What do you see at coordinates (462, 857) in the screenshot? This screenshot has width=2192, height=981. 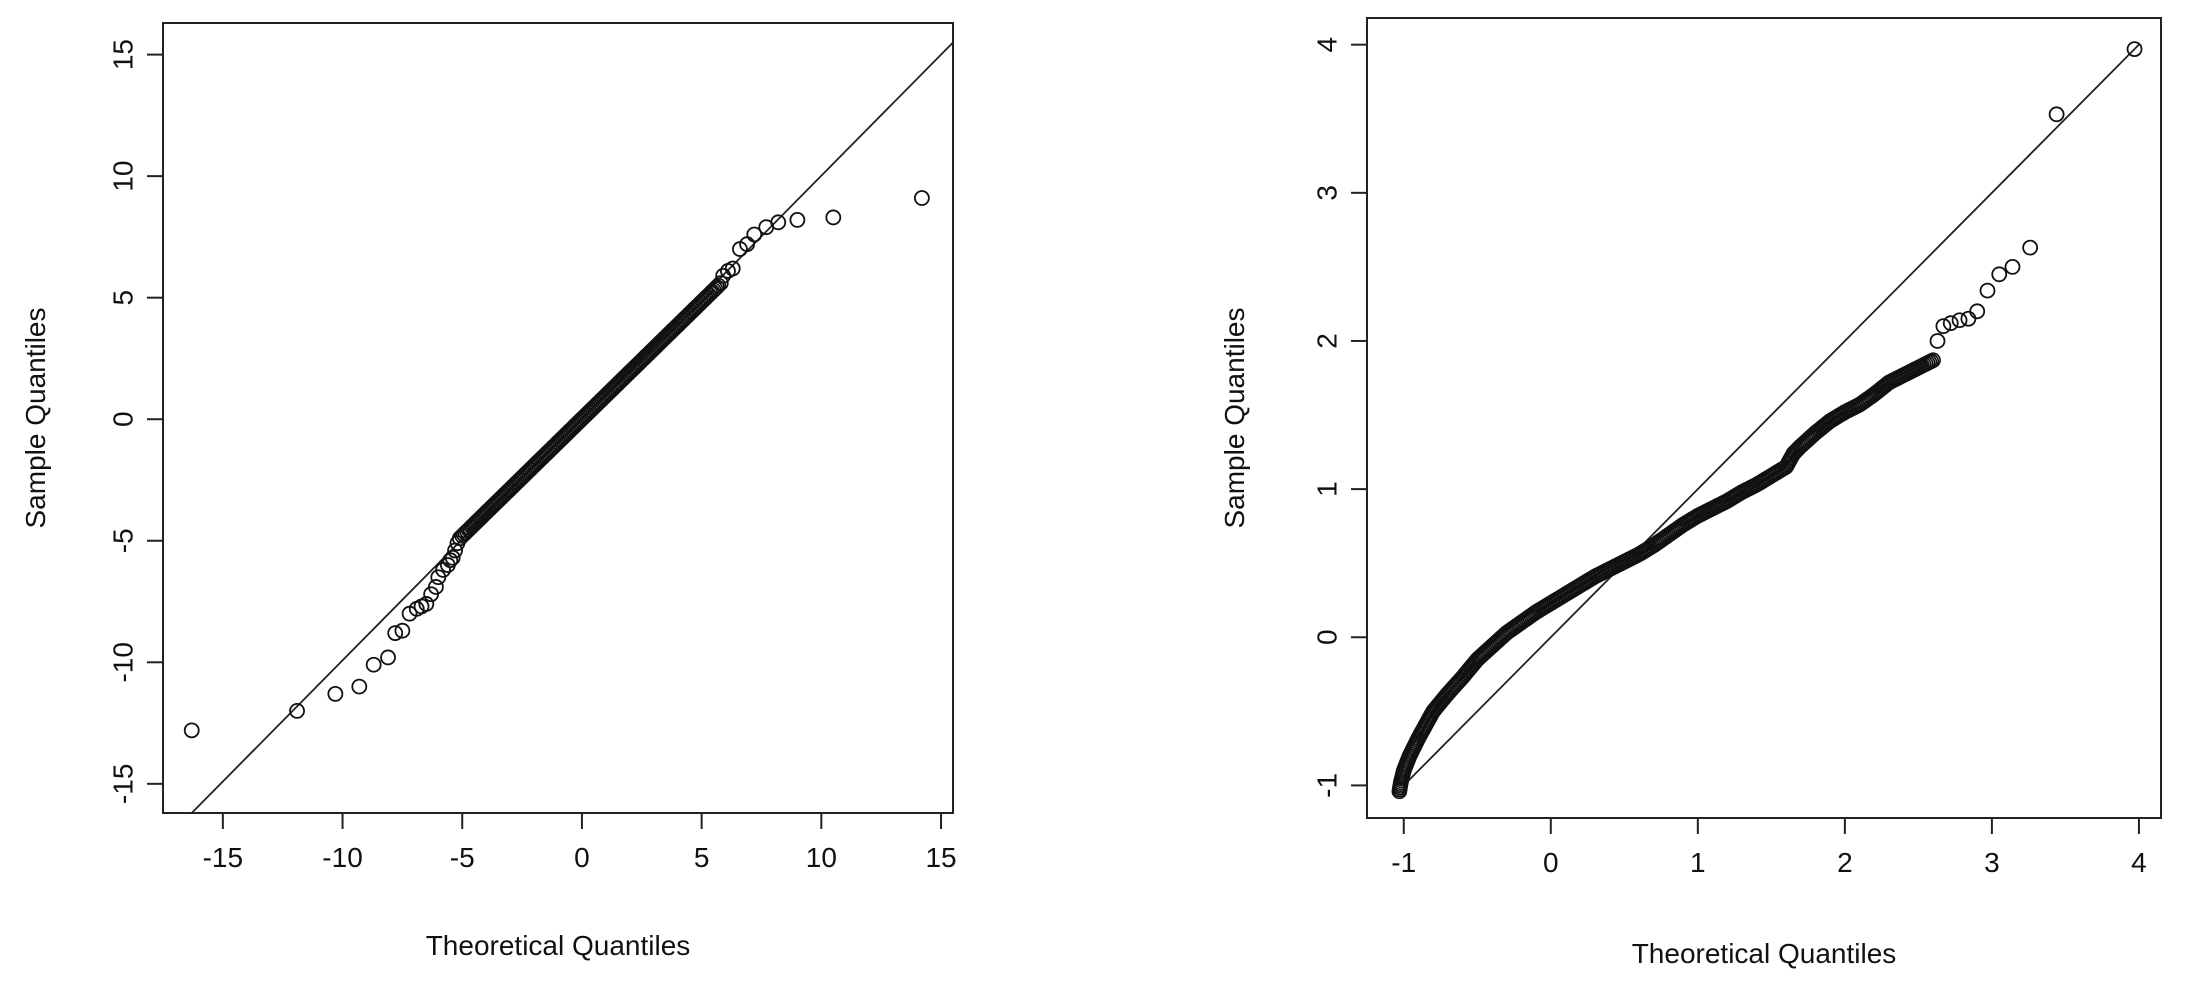 I see `x-tick-label: -5` at bounding box center [462, 857].